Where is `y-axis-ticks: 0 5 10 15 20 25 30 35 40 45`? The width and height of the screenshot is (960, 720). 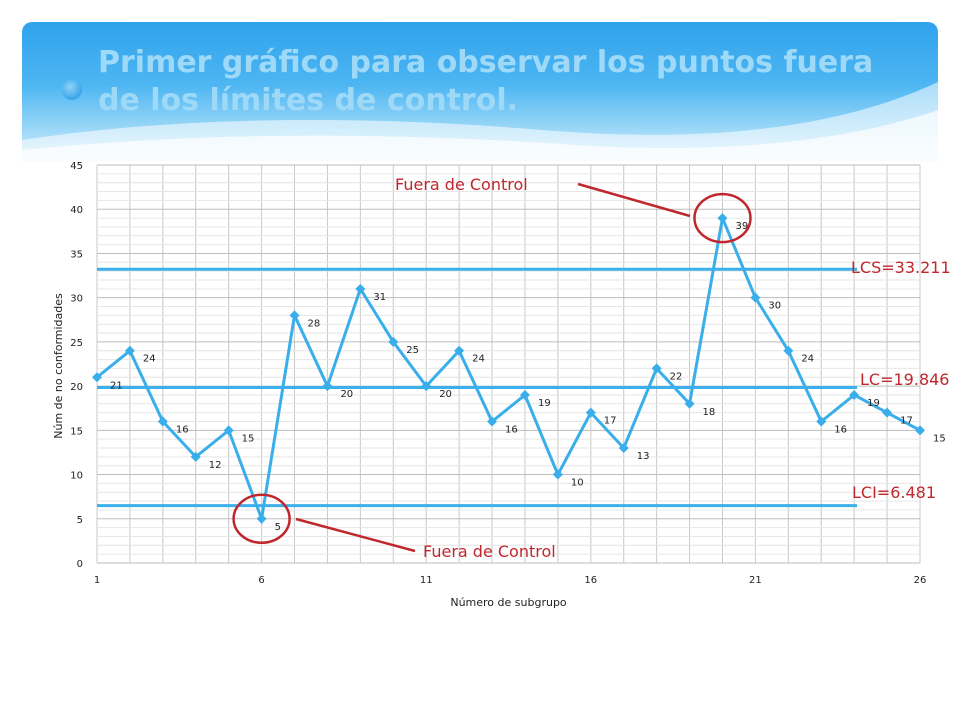 y-axis-ticks: 0 5 10 15 20 25 30 35 40 45 is located at coordinates (76, 365).